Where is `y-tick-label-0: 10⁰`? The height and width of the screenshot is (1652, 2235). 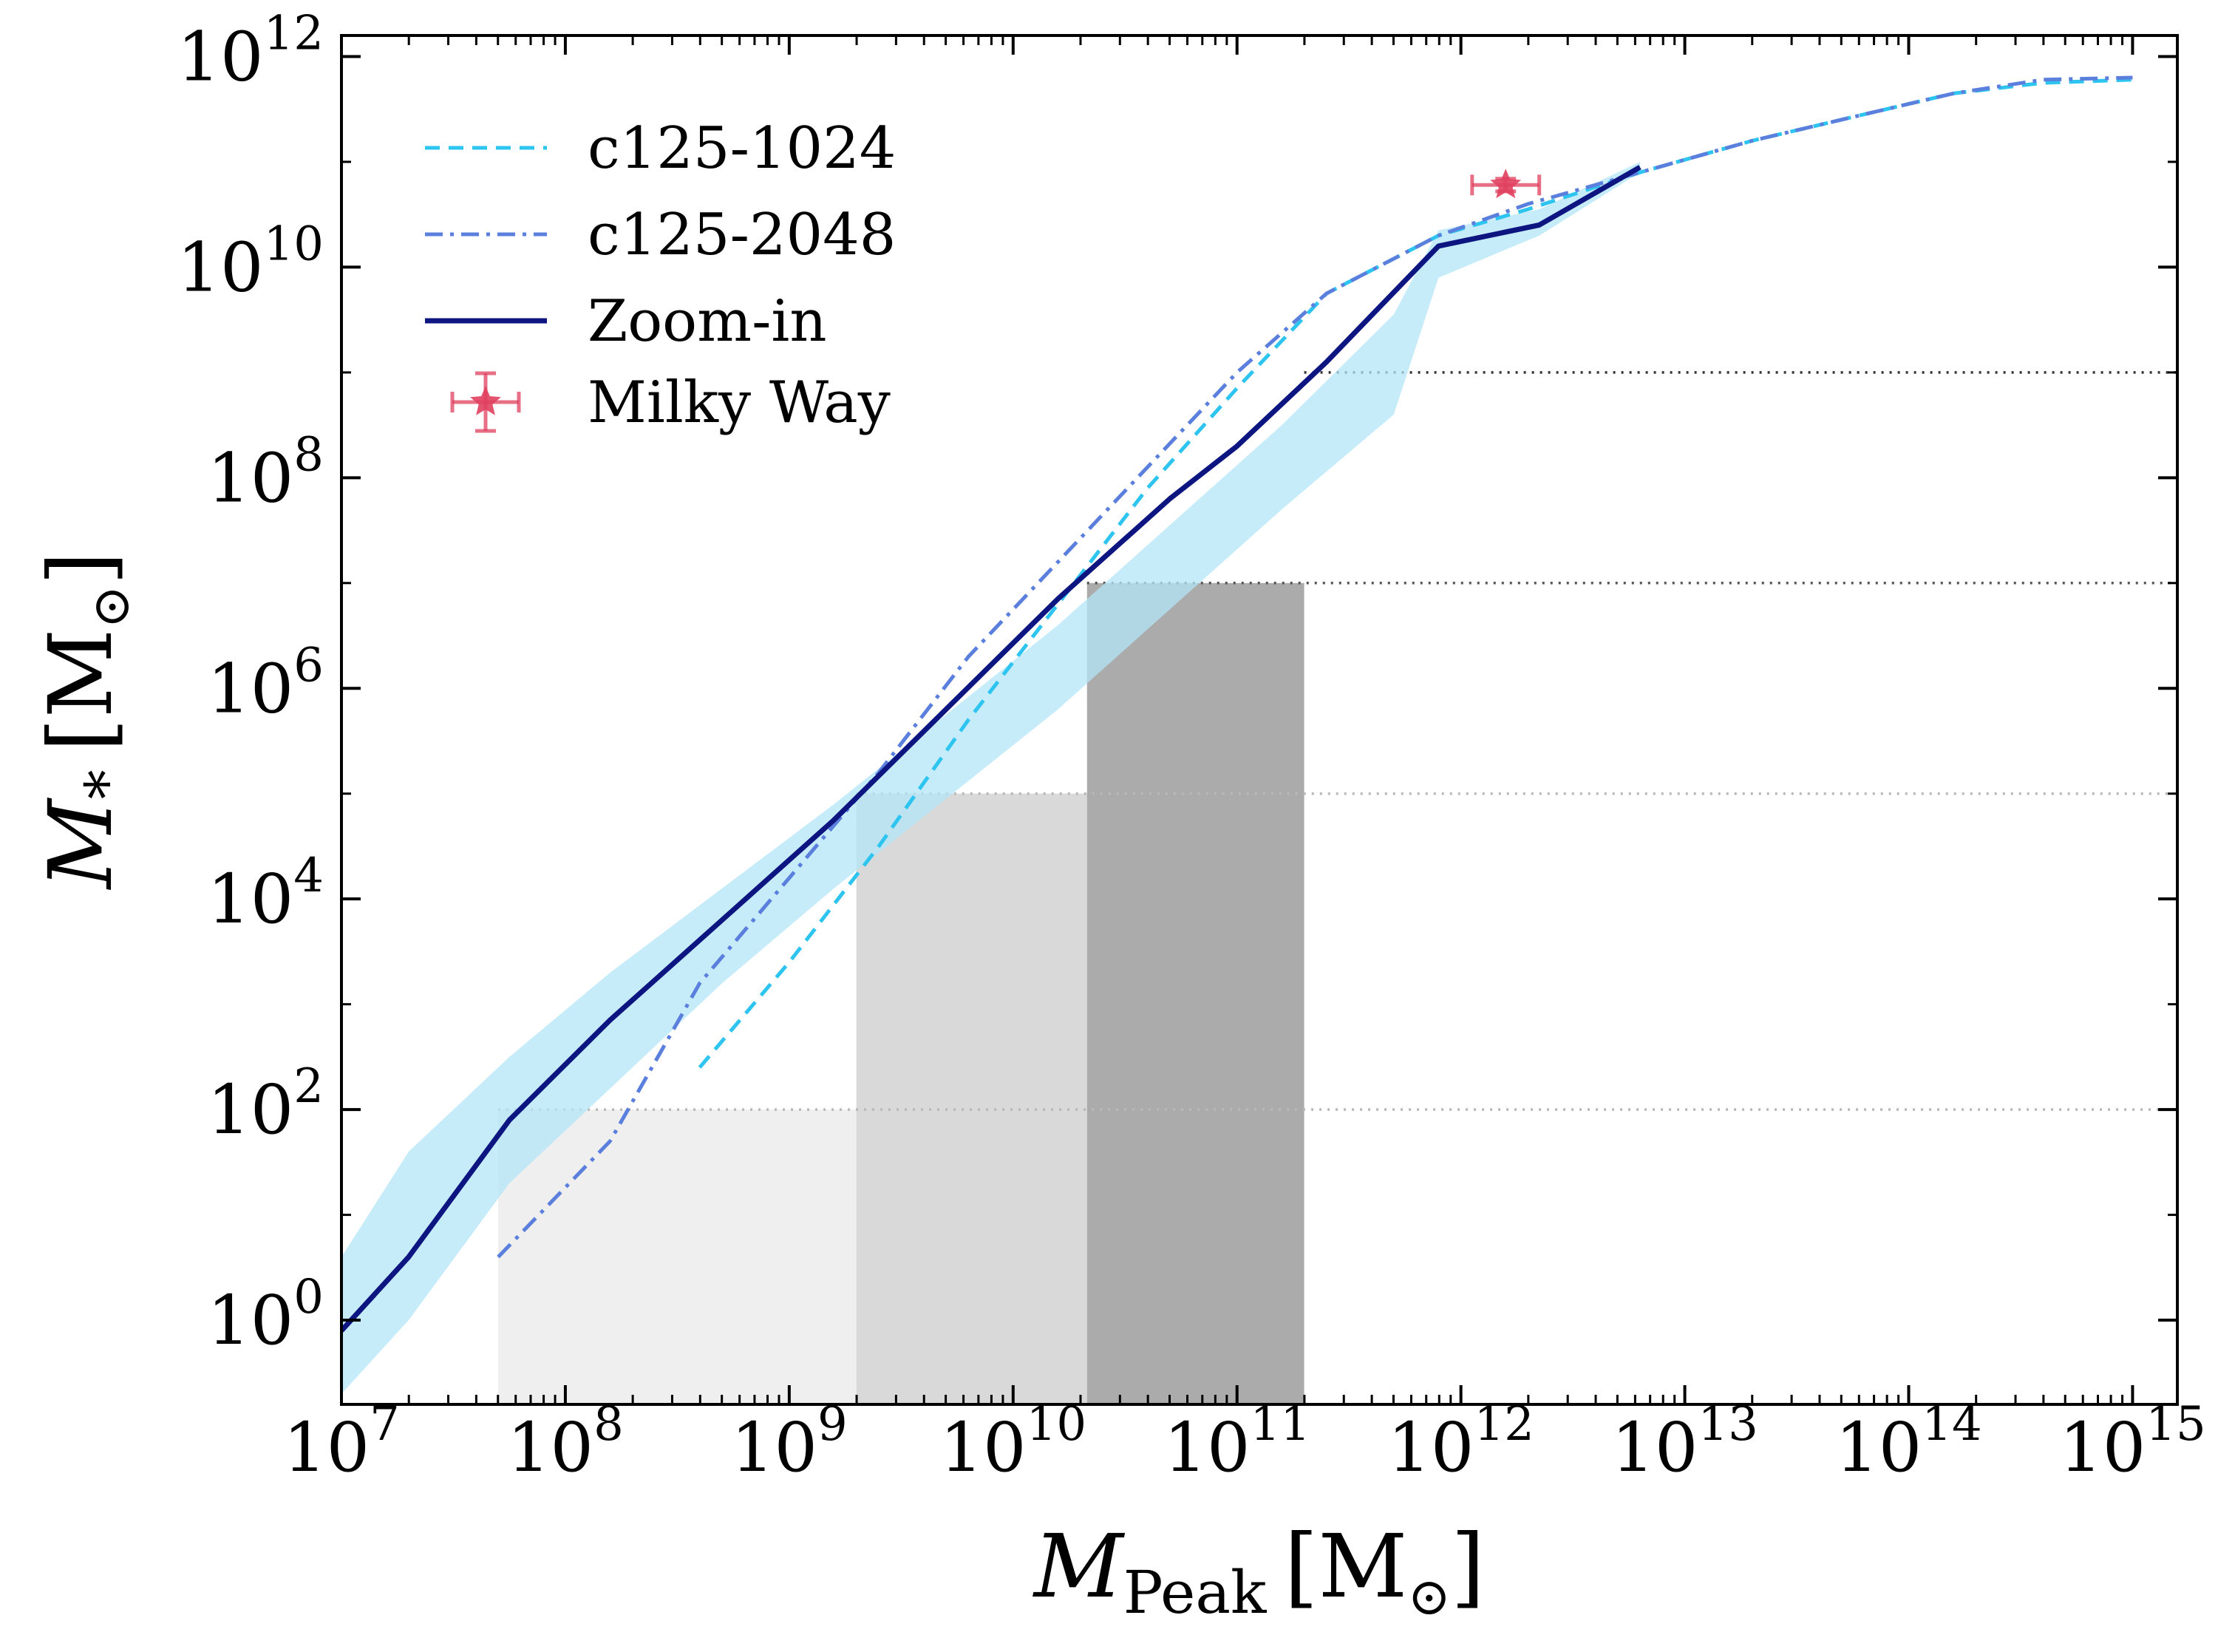 y-tick-label-0: 10⁰ is located at coordinates (265, 1315).